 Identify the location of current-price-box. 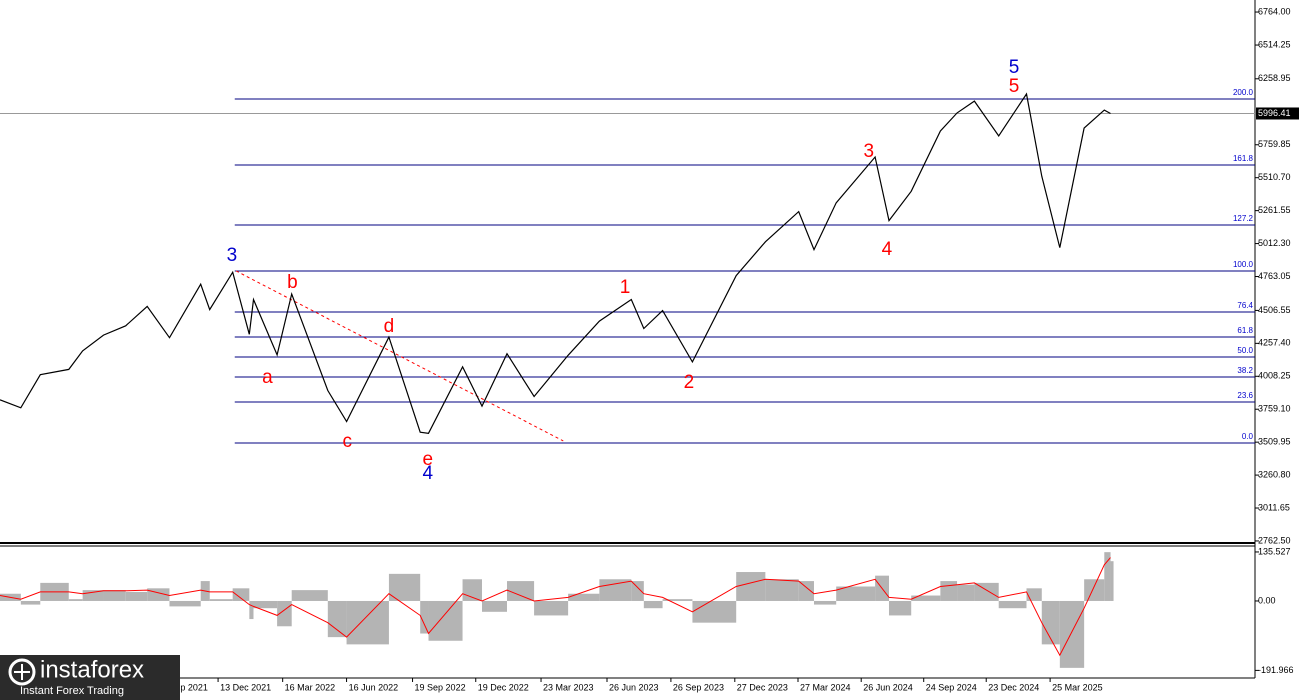
(1277, 113).